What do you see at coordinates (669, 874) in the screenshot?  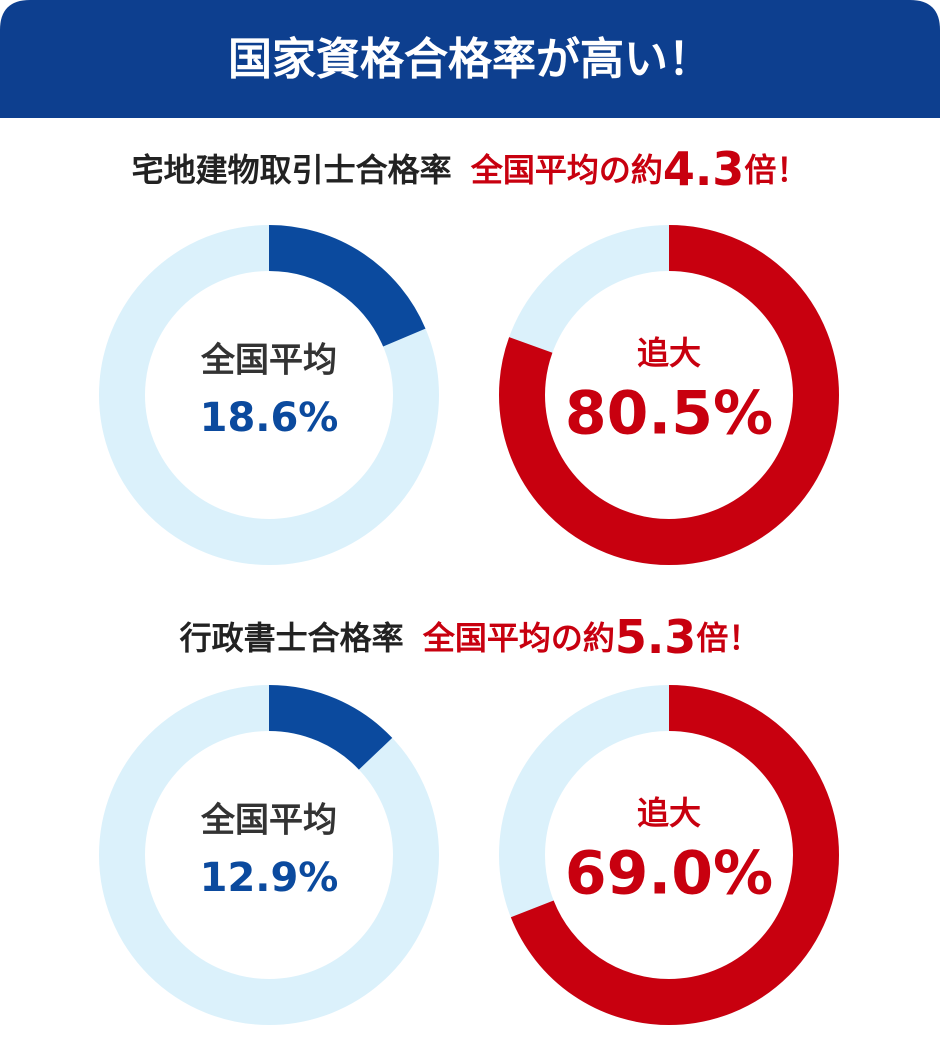 I see `donut-value-label: 69.0%` at bounding box center [669, 874].